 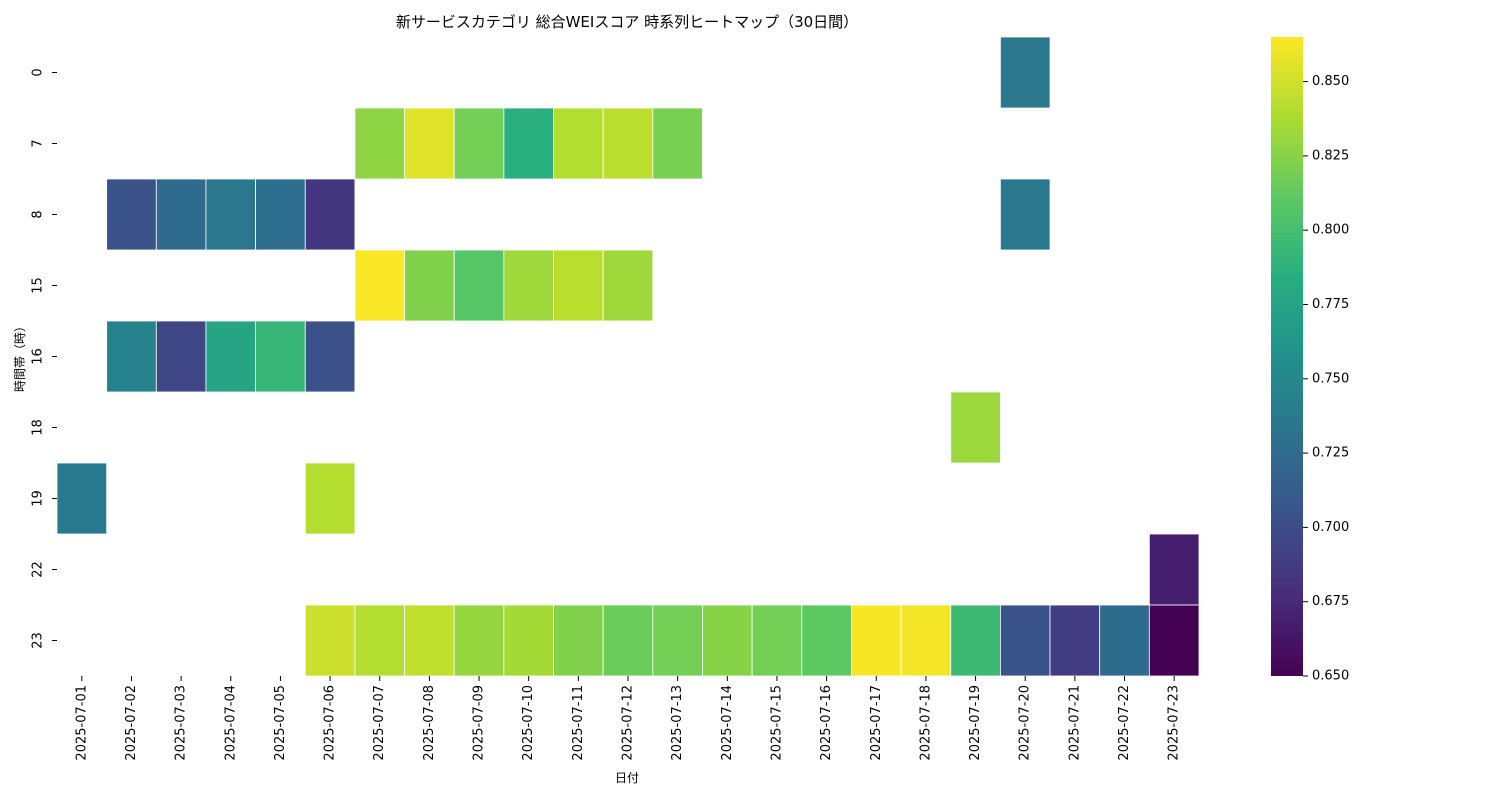 What do you see at coordinates (528, 723) in the screenshot?
I see `x-tick-label: 2025-07-10` at bounding box center [528, 723].